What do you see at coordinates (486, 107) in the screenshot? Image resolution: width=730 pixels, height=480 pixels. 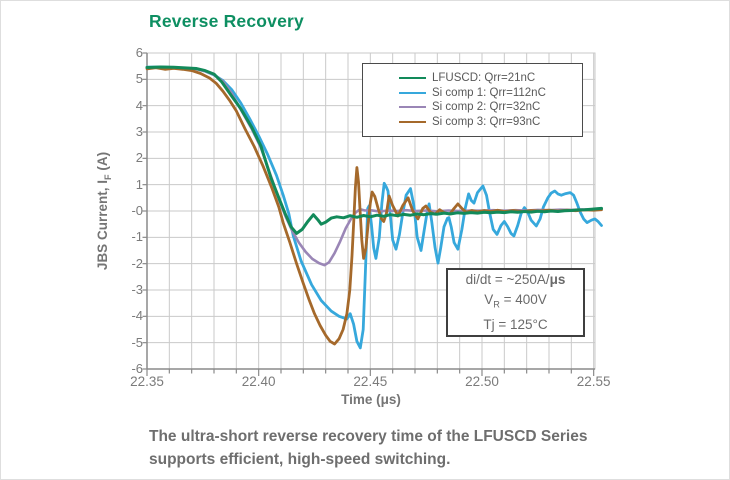 I see `legend-label: Si comp 2: Qrr=32nC` at bounding box center [486, 107].